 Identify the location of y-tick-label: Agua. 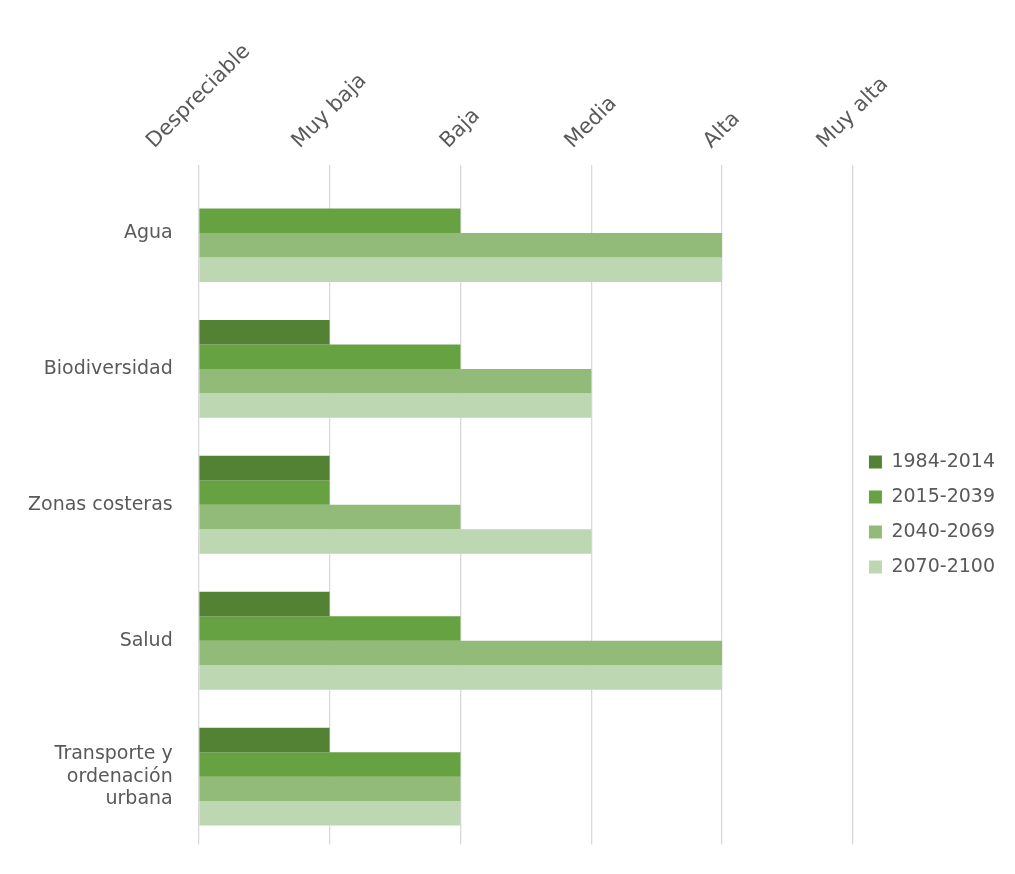
(148, 230).